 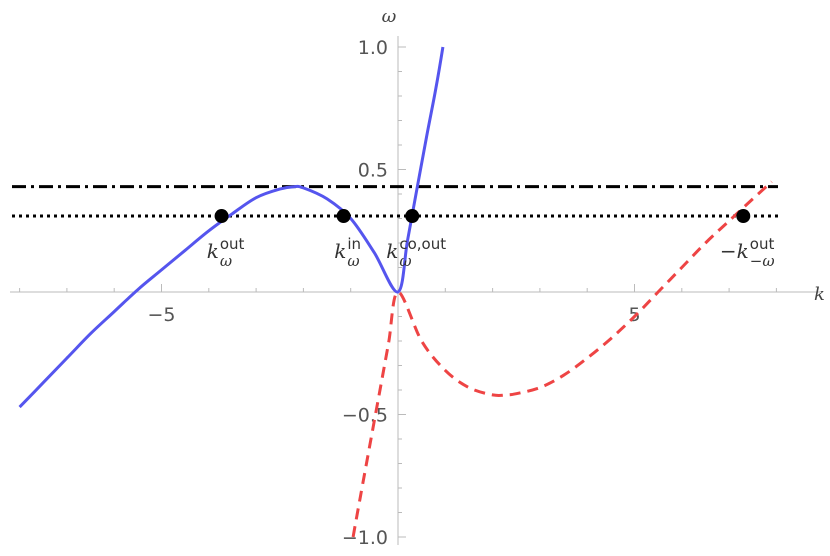 I want to click on annotation-main: −k, so click(x=734, y=251).